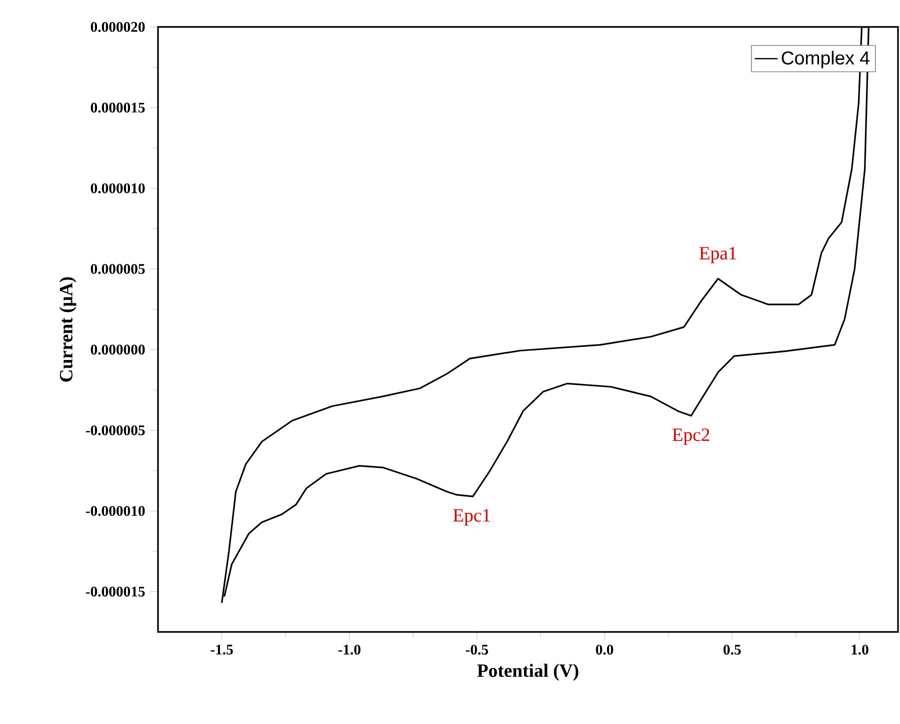 The height and width of the screenshot is (724, 900). Describe the element at coordinates (117, 27) in the screenshot. I see `y-tick-label: 0.000020` at that location.